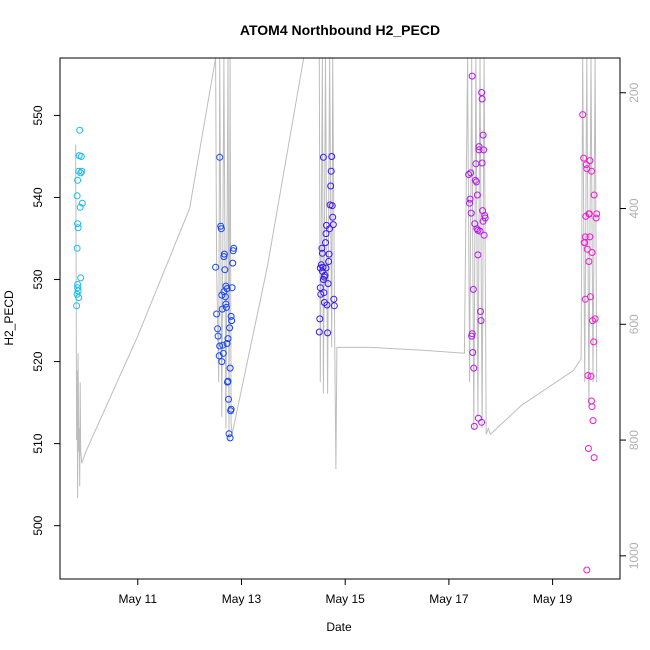 Image resolution: width=650 pixels, height=650 pixels. What do you see at coordinates (38, 443) in the screenshot?
I see `y-tick-label: 510` at bounding box center [38, 443].